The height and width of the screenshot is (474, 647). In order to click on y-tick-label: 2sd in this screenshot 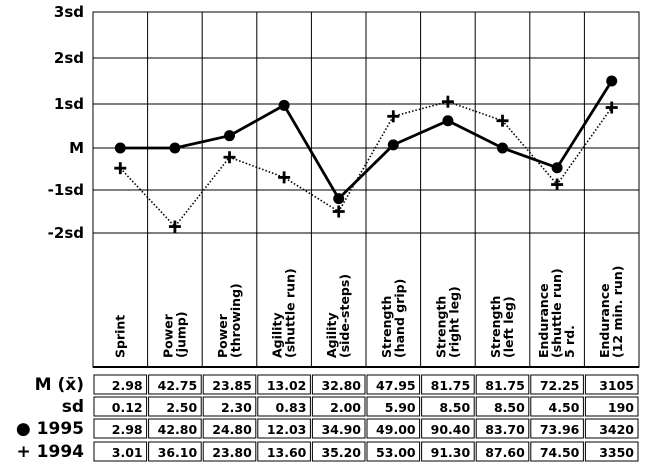, I will do `click(69, 58)`.